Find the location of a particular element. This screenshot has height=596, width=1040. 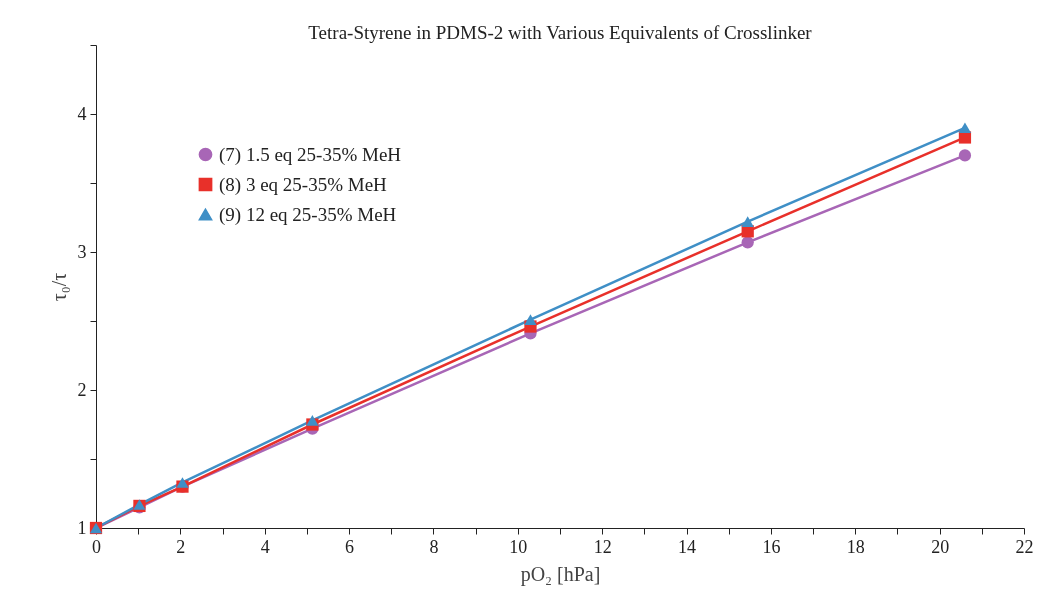

legend-label: (9) 12 eq 25-35% MeH is located at coordinates (308, 214).